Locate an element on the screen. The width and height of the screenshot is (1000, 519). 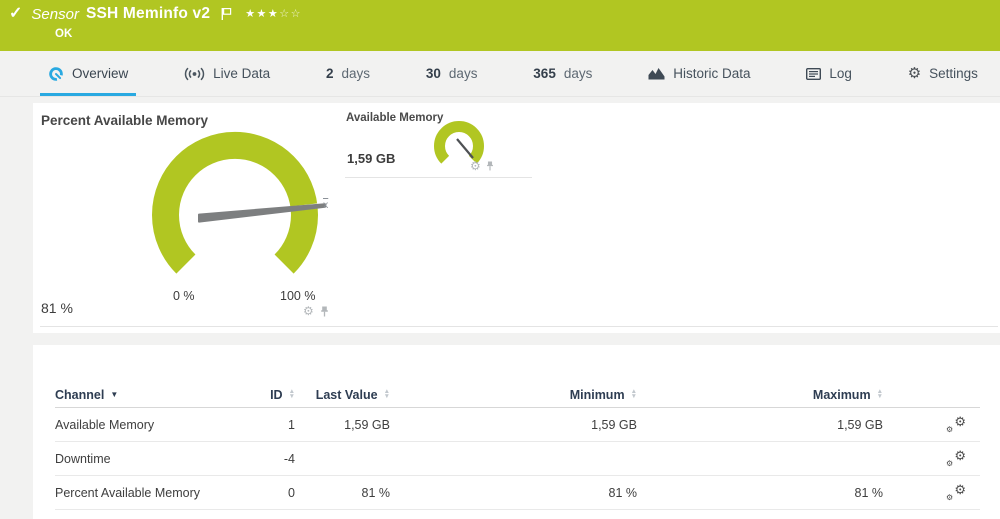
channel-maximum: 1,59 GB is located at coordinates (860, 424).